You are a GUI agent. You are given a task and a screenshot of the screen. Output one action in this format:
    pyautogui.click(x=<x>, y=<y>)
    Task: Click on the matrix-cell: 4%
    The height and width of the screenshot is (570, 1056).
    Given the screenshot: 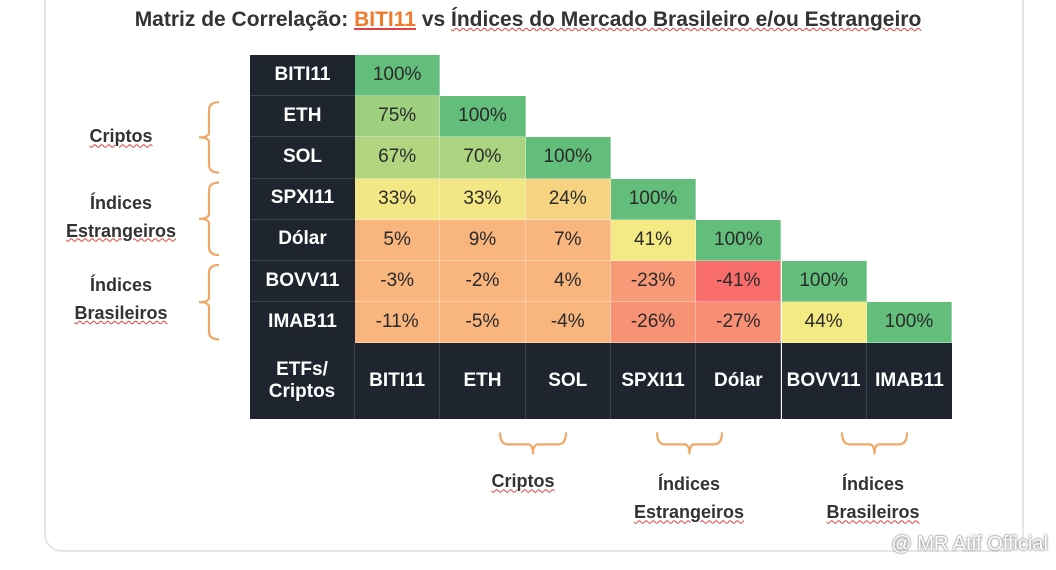 What is the action you would take?
    pyautogui.click(x=568, y=282)
    